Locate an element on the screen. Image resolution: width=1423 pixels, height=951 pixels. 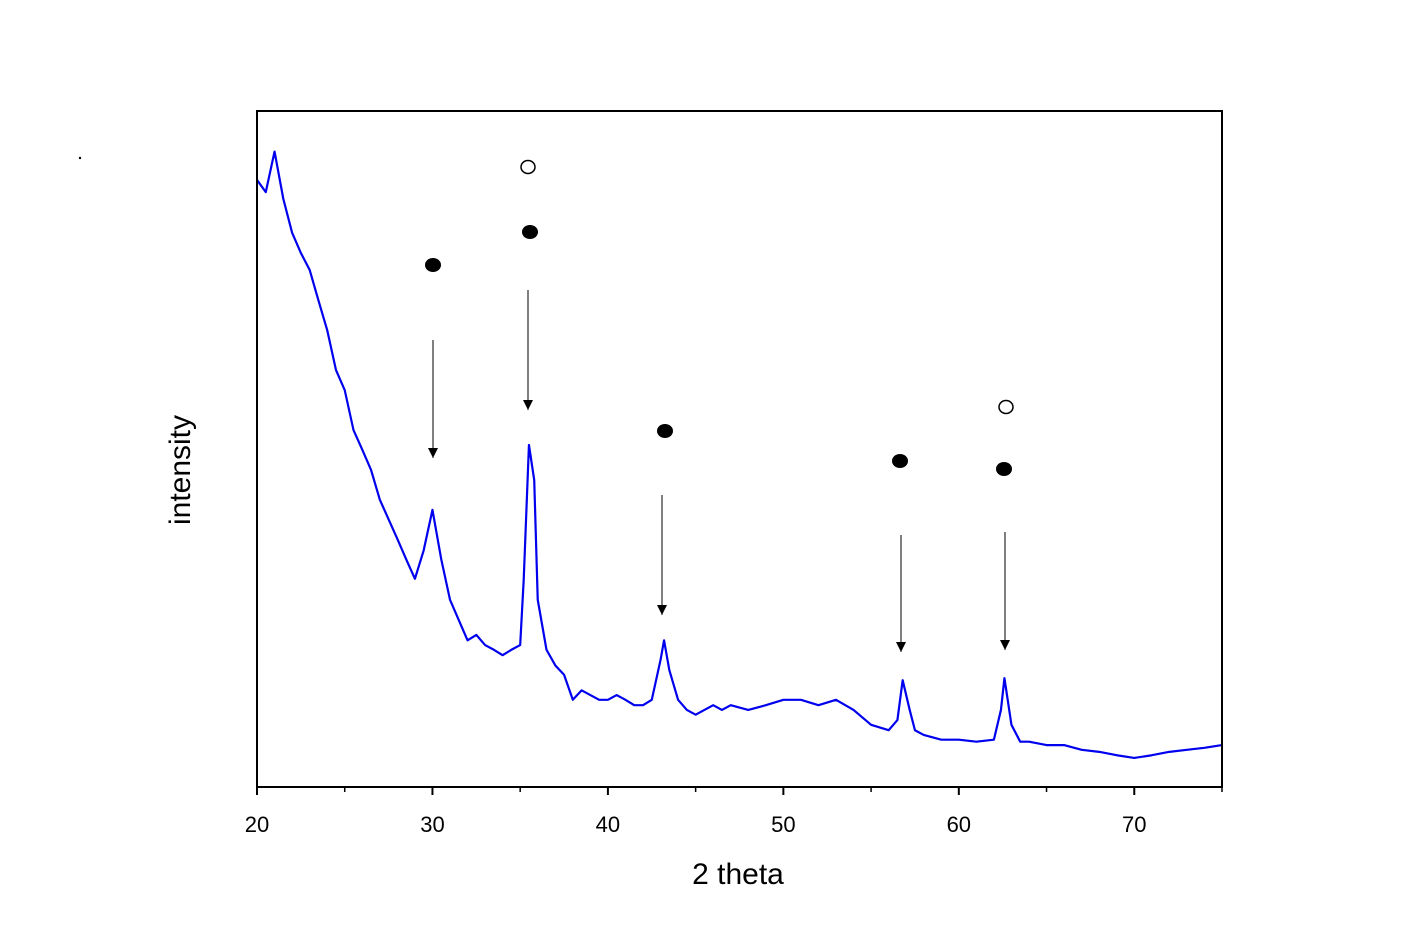
x-tick-label: 40 is located at coordinates (608, 824).